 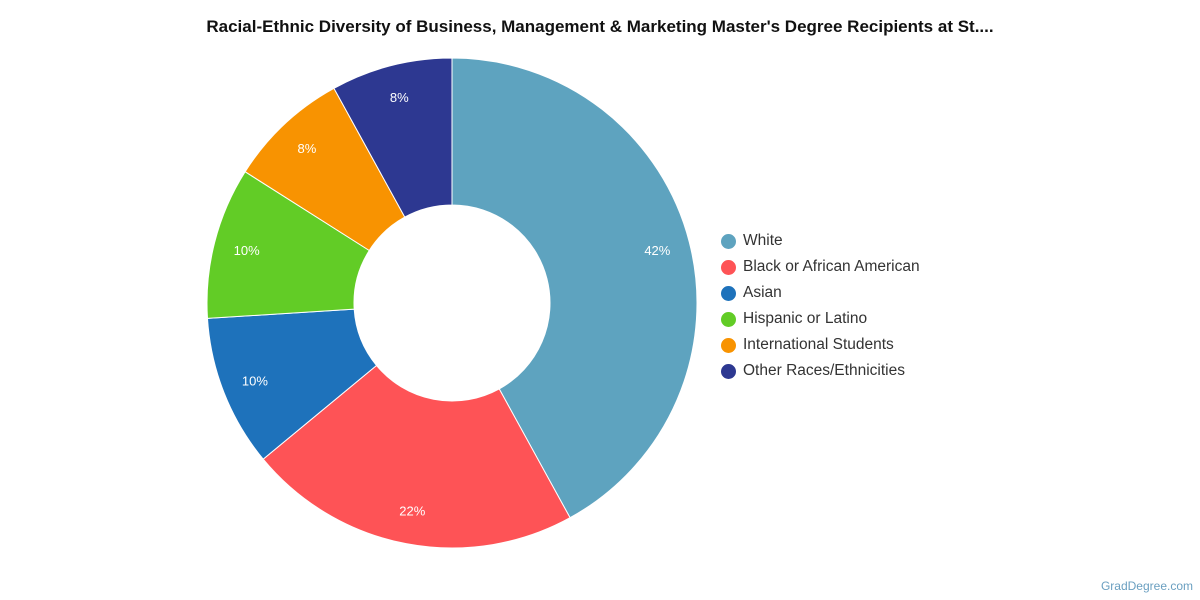 I want to click on legend-label: White, so click(x=763, y=240).